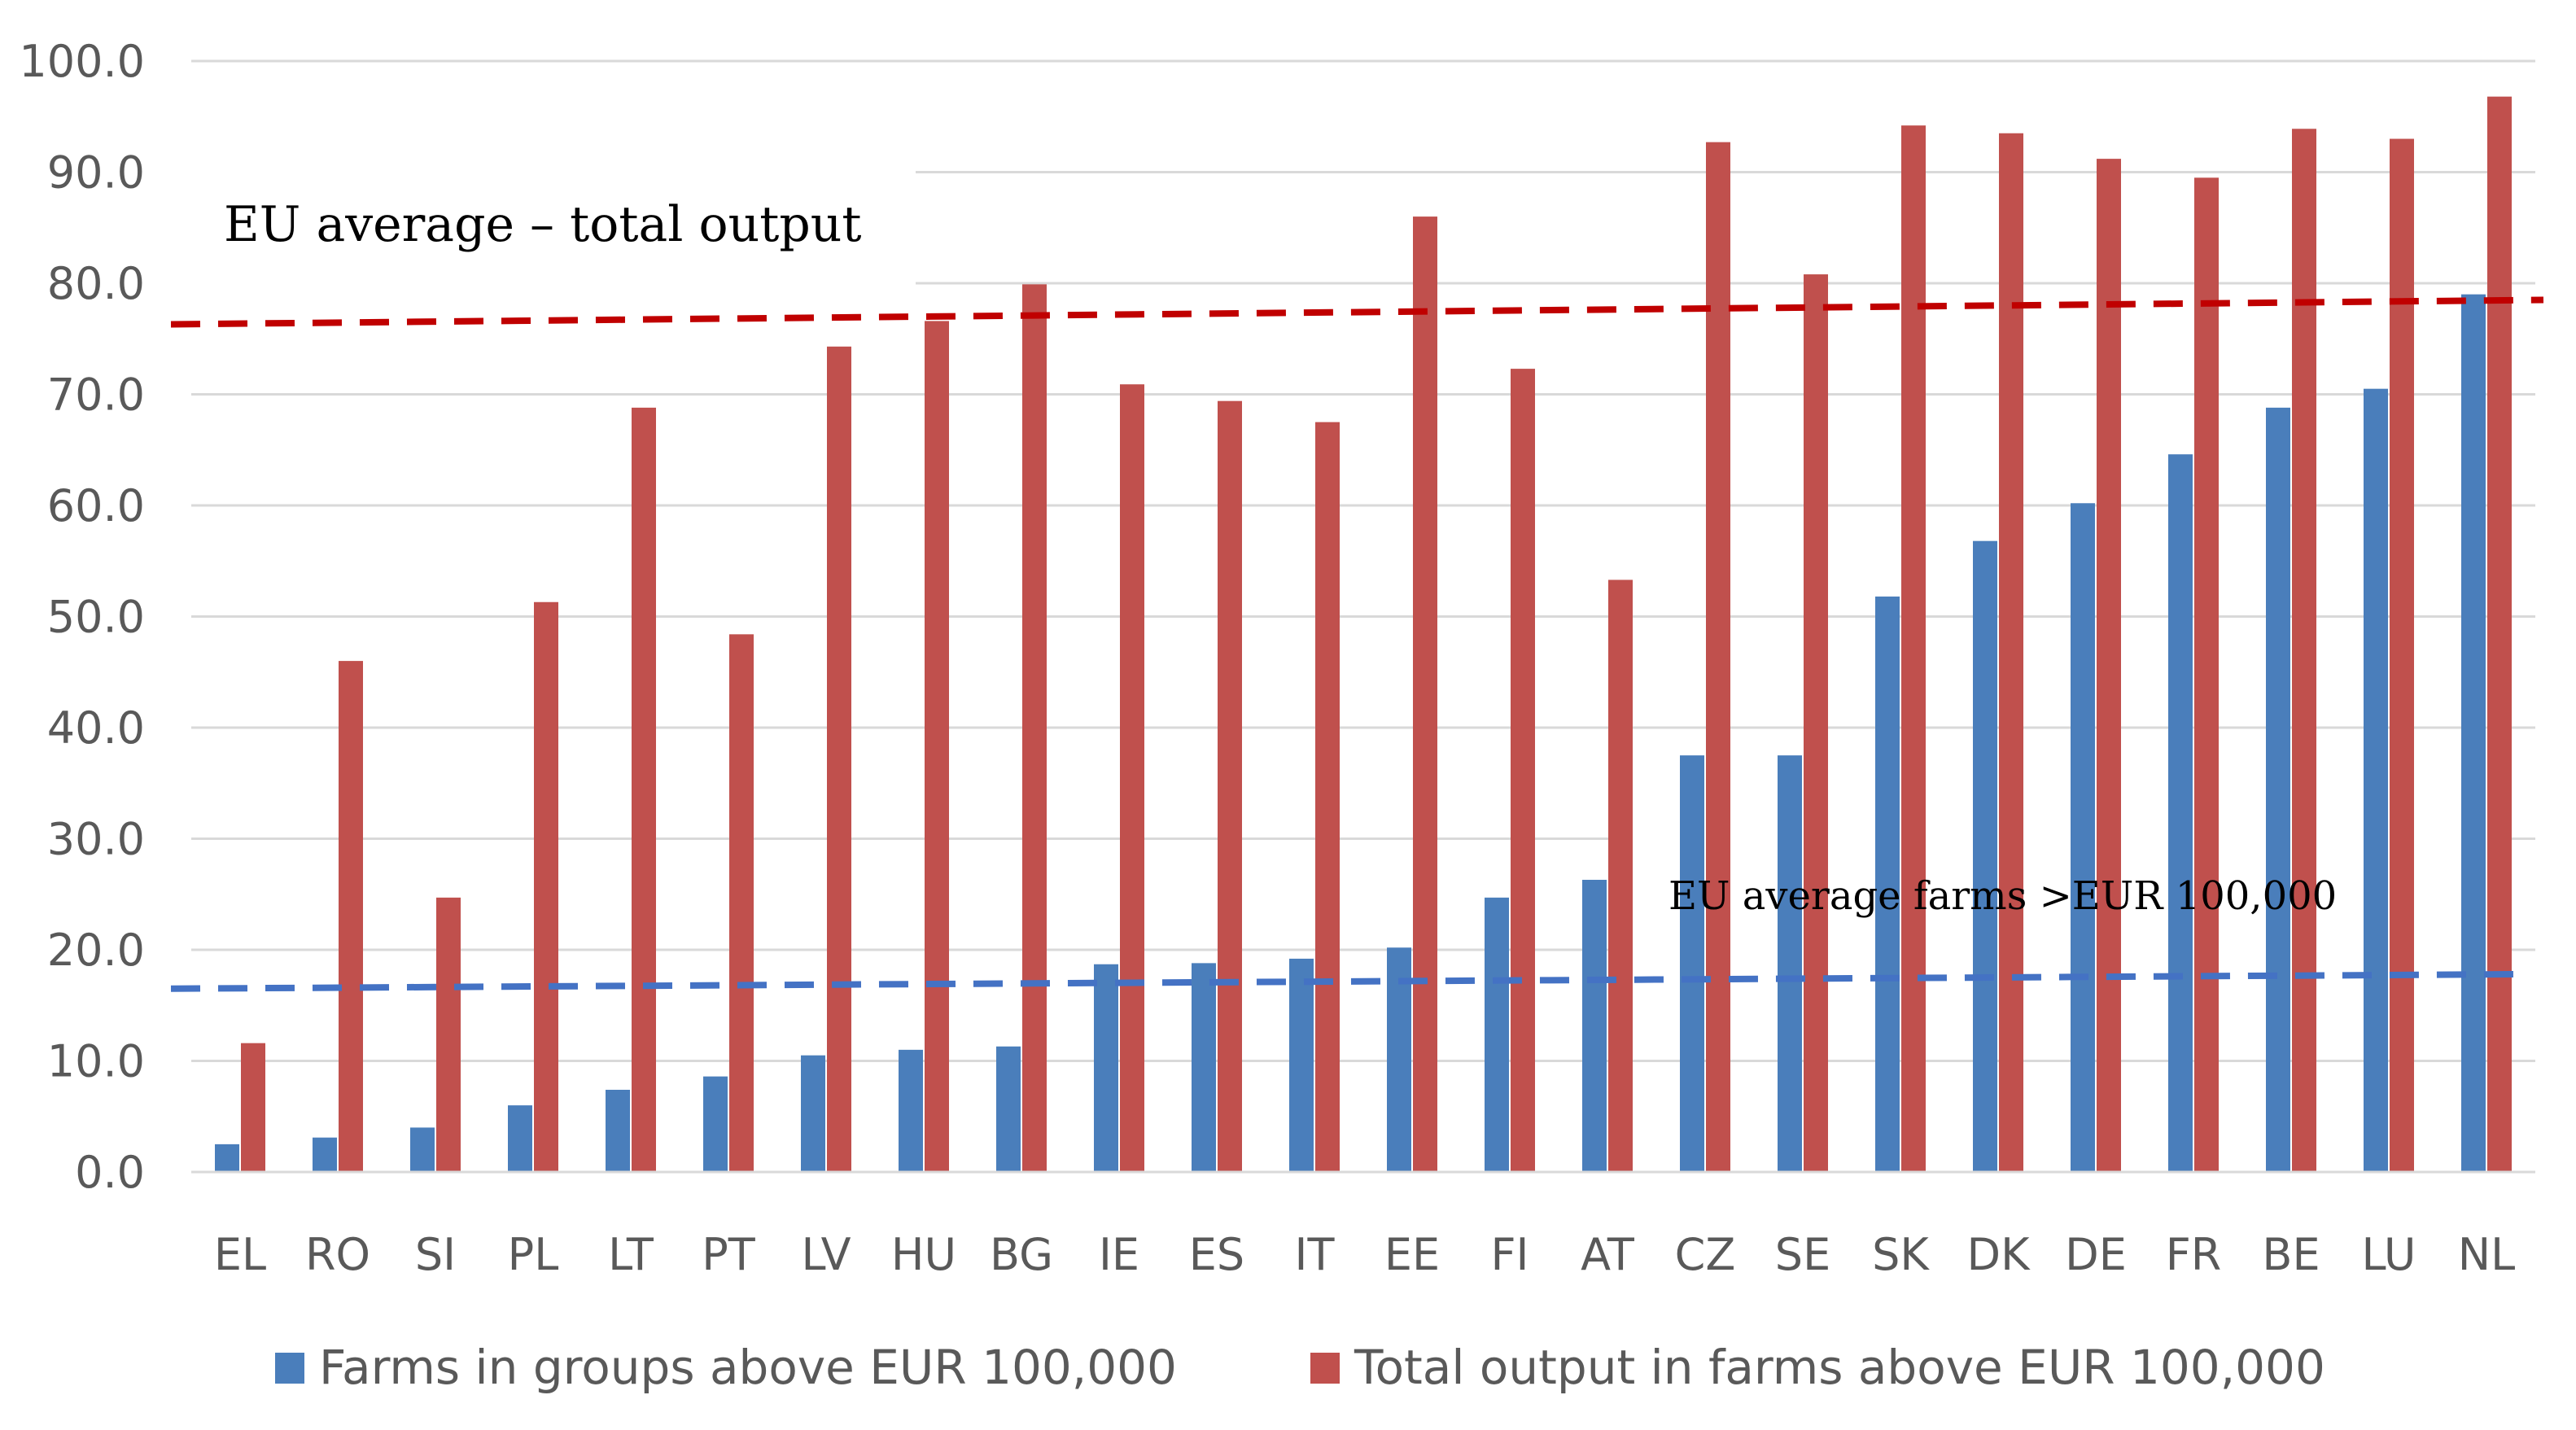 This screenshot has width=2576, height=1430. What do you see at coordinates (543, 224) in the screenshot?
I see `annotation-total-output: EU average – total output` at bounding box center [543, 224].